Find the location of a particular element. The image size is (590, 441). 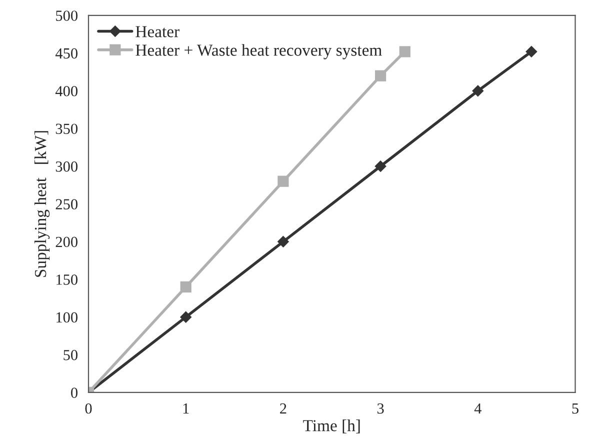

x-axis-title: Time [h] is located at coordinates (331, 427).